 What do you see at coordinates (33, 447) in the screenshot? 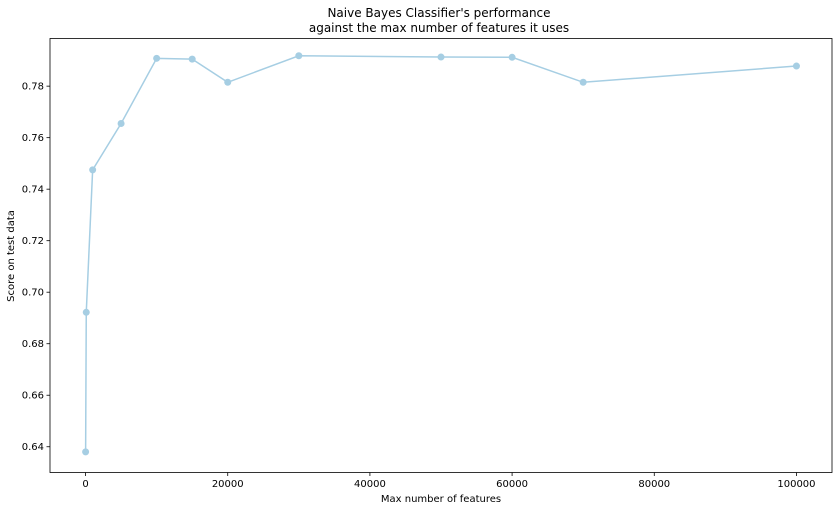
I see `y-tick-label: 0.64` at bounding box center [33, 447].